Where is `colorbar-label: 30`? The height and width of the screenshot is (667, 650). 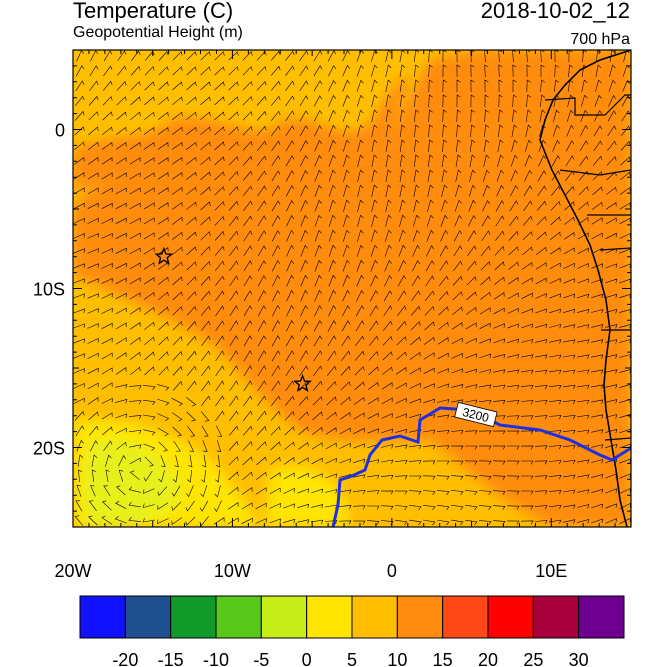
colorbar-label: 30 is located at coordinates (579, 658).